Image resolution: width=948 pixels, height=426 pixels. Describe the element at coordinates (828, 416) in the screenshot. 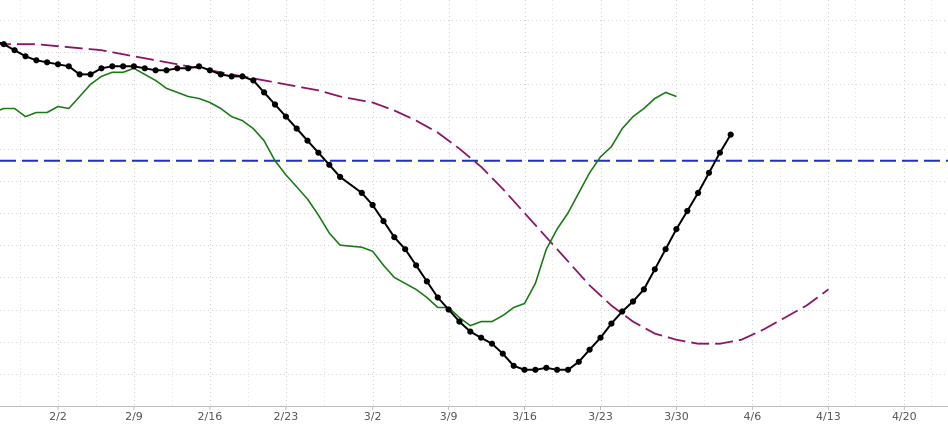

I see `x-tick-label: 4/13` at that location.